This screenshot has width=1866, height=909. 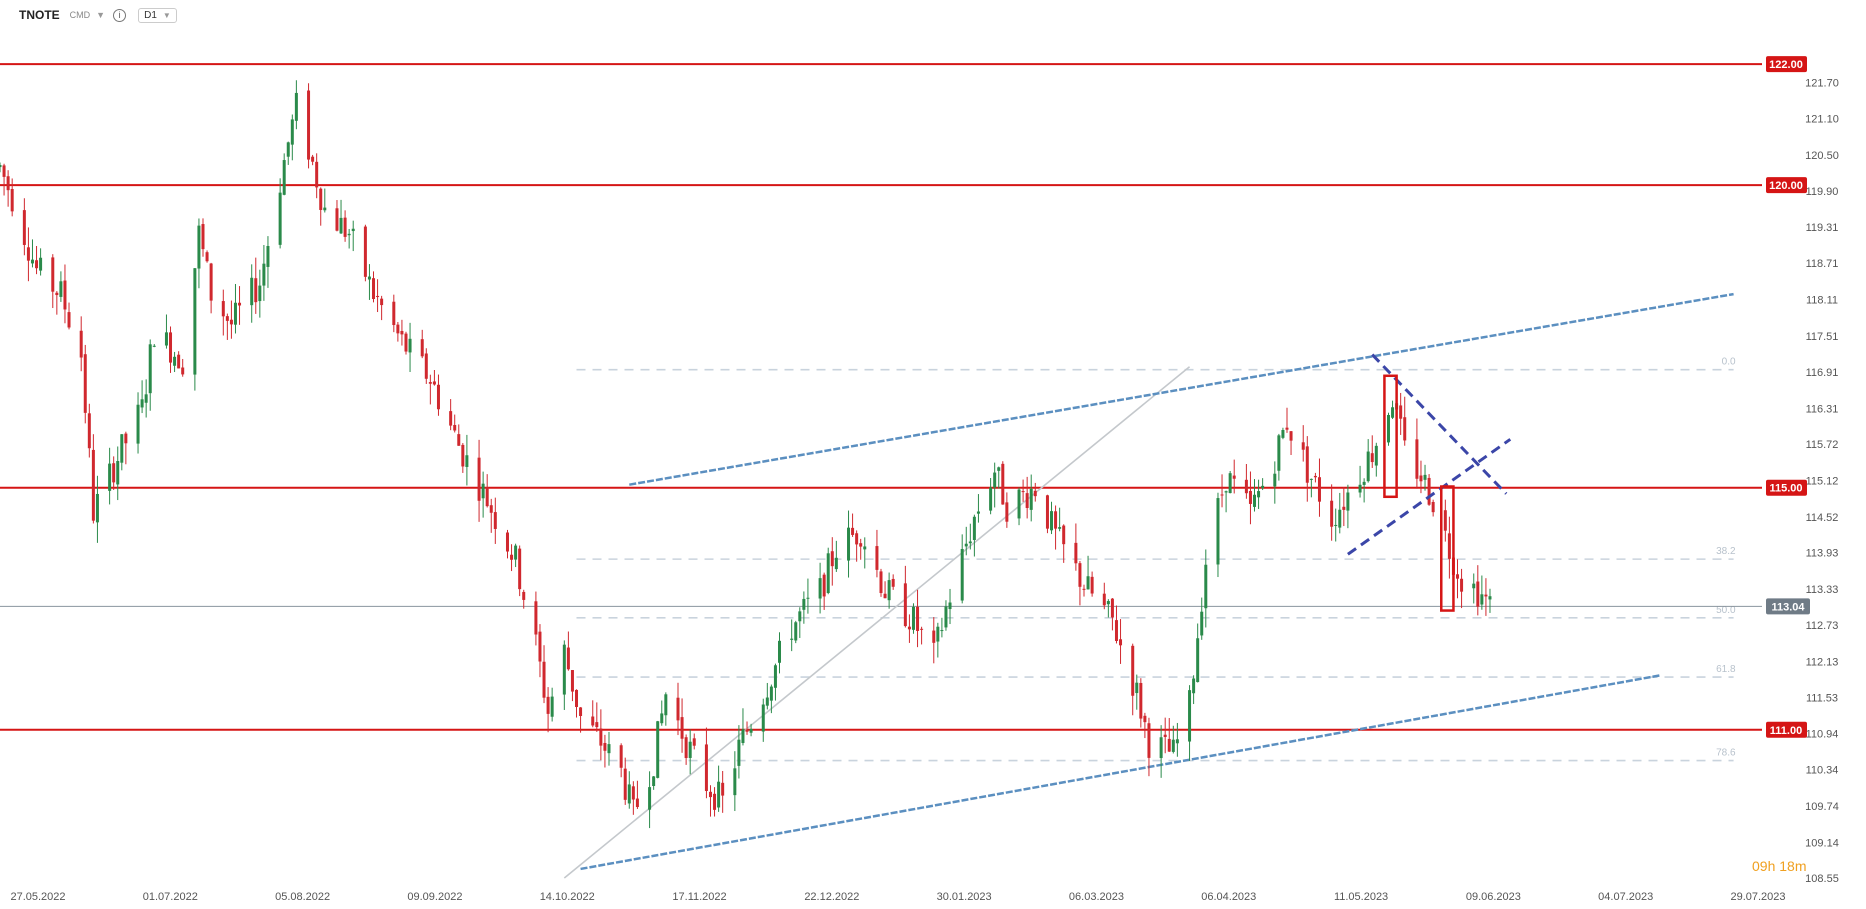 What do you see at coordinates (1822, 301) in the screenshot?
I see `y-tick-label: 118.11` at bounding box center [1822, 301].